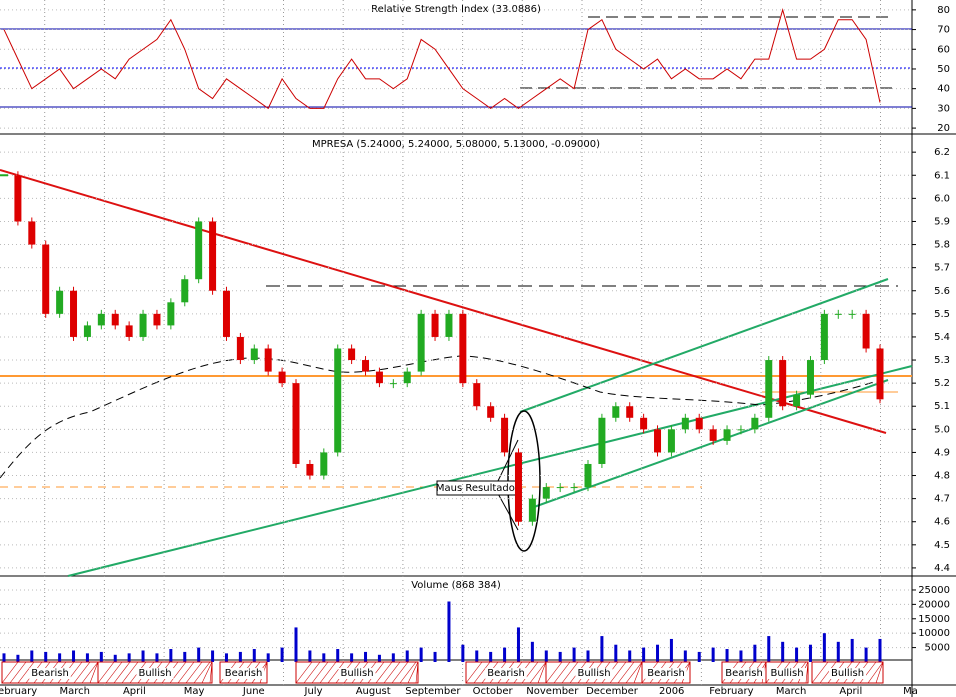 The width and height of the screenshot is (956, 697). What do you see at coordinates (373, 691) in the screenshot?
I see `x-tick-label: August` at bounding box center [373, 691].